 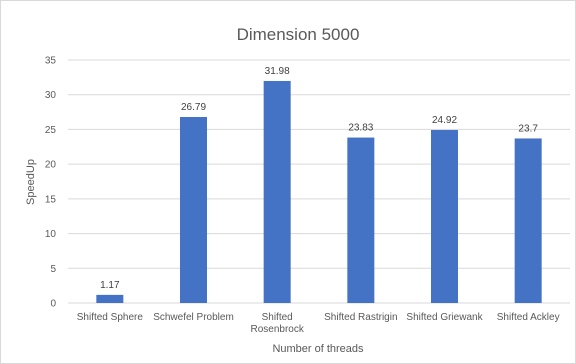 I want to click on y-axis-ticks: 0 5 10 15 20 25 30 35, so click(x=51, y=183).